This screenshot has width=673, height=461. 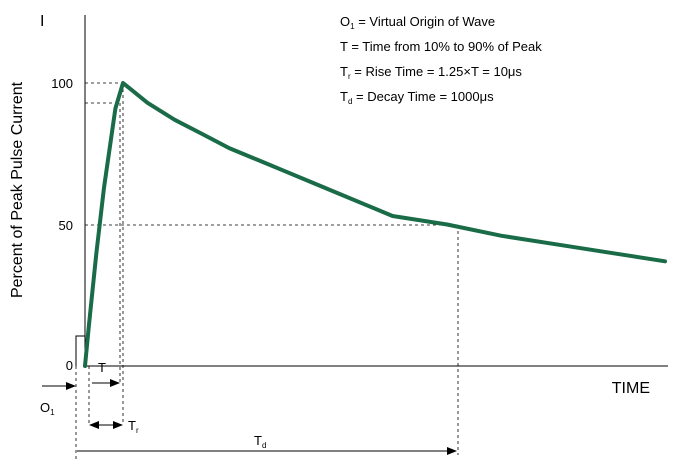 I want to click on o1-label: O1, so click(x=47, y=408).